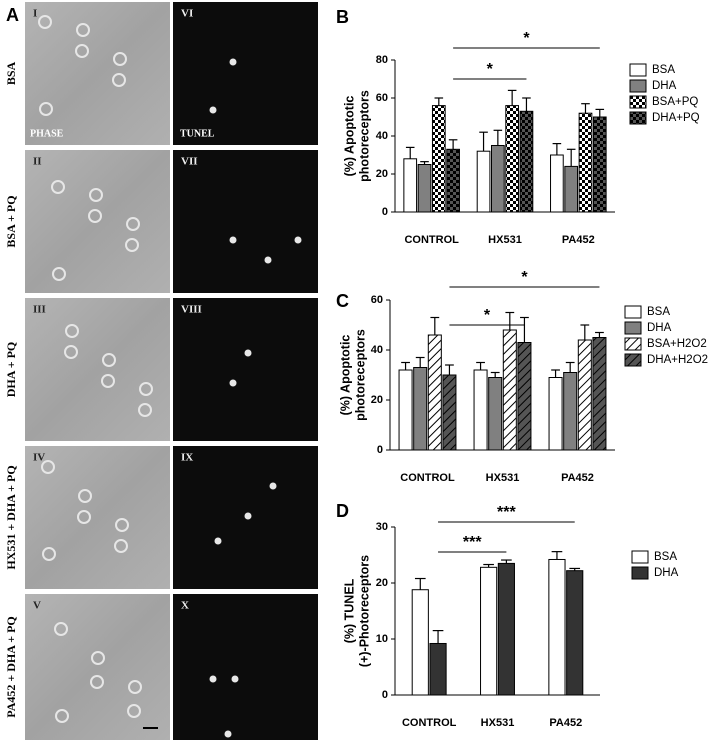  Describe the element at coordinates (11, 370) in the screenshot. I see `row-label: DHA + PQ` at that location.